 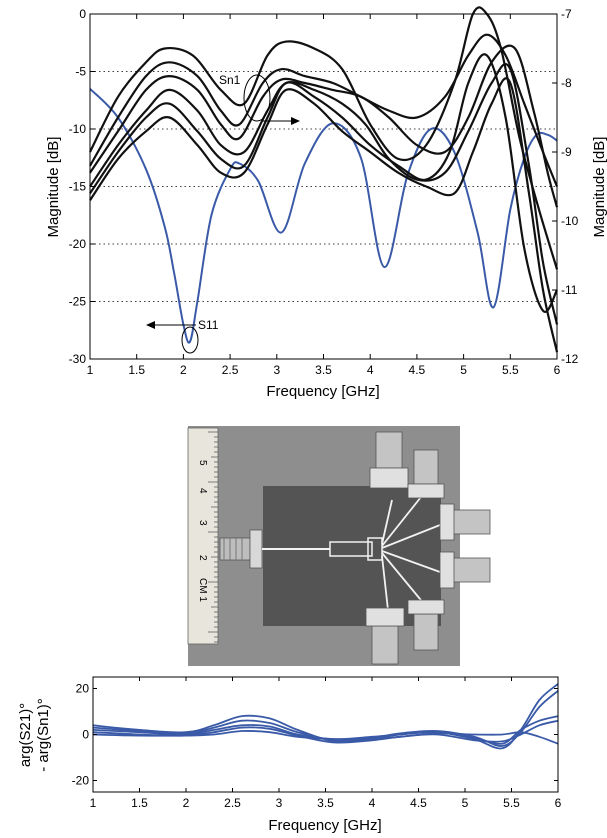 I want to click on magnitude-left-y-tick-label: -10, so click(x=78, y=129).